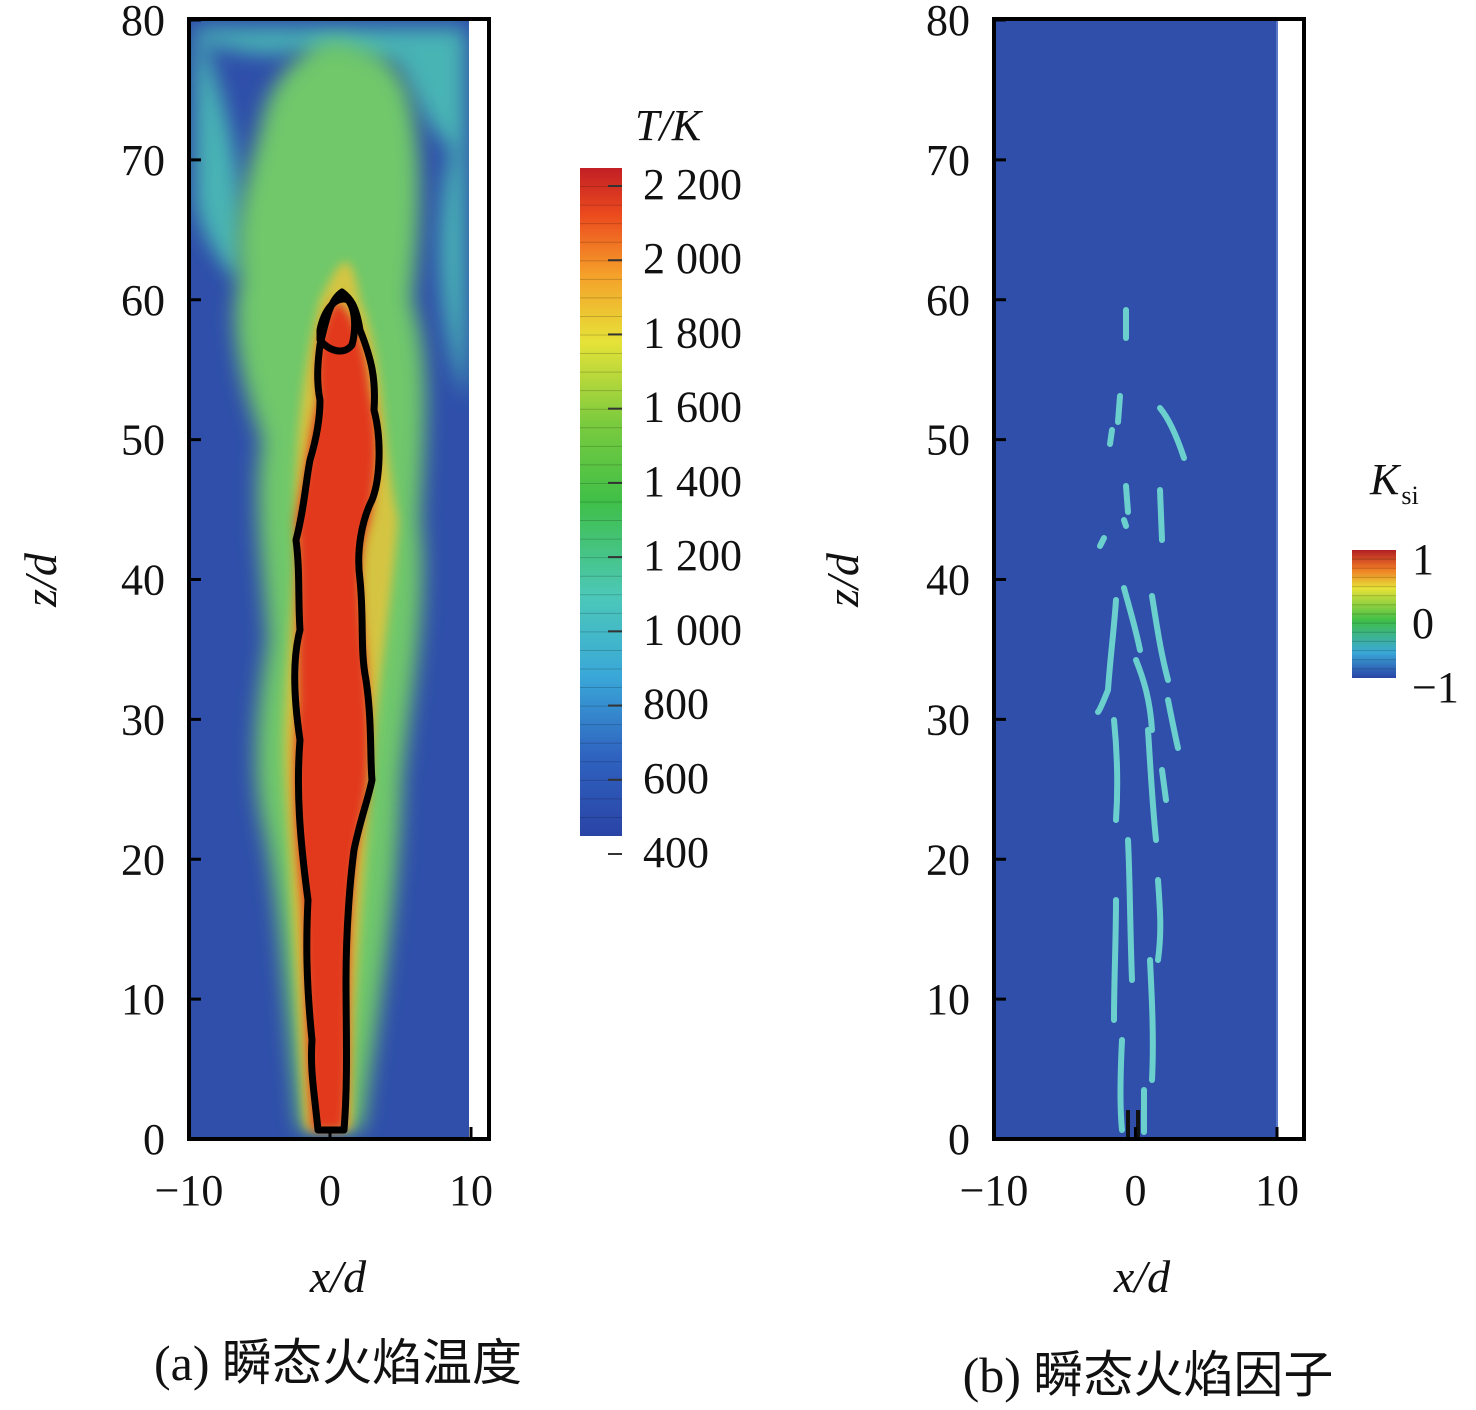  Describe the element at coordinates (1136, 1190) in the screenshot. I see `x-tick-label-b: 0` at that location.